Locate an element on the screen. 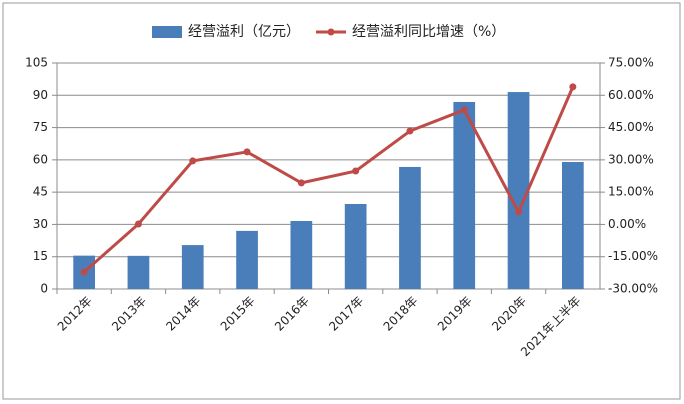 Image resolution: width=684 pixels, height=404 pixels. legend-label: 经营溢利同比增速（%） is located at coordinates (428, 32).